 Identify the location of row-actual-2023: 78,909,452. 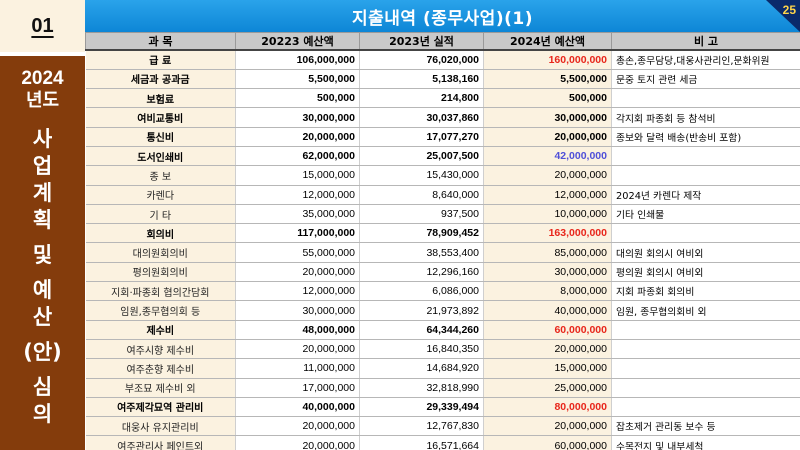
(421, 233).